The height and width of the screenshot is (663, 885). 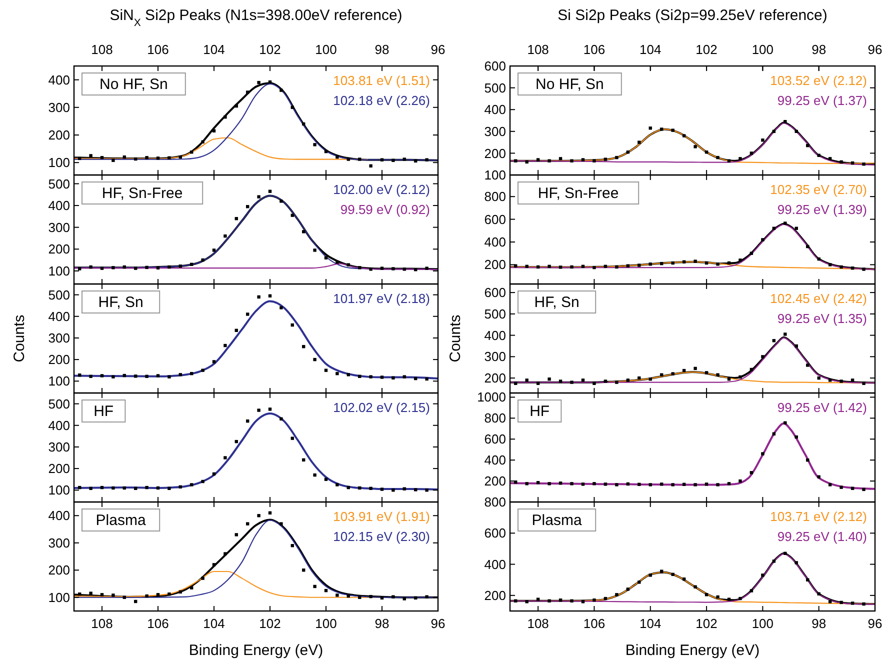 I want to click on y-tick-label: 800, so click(x=495, y=418).